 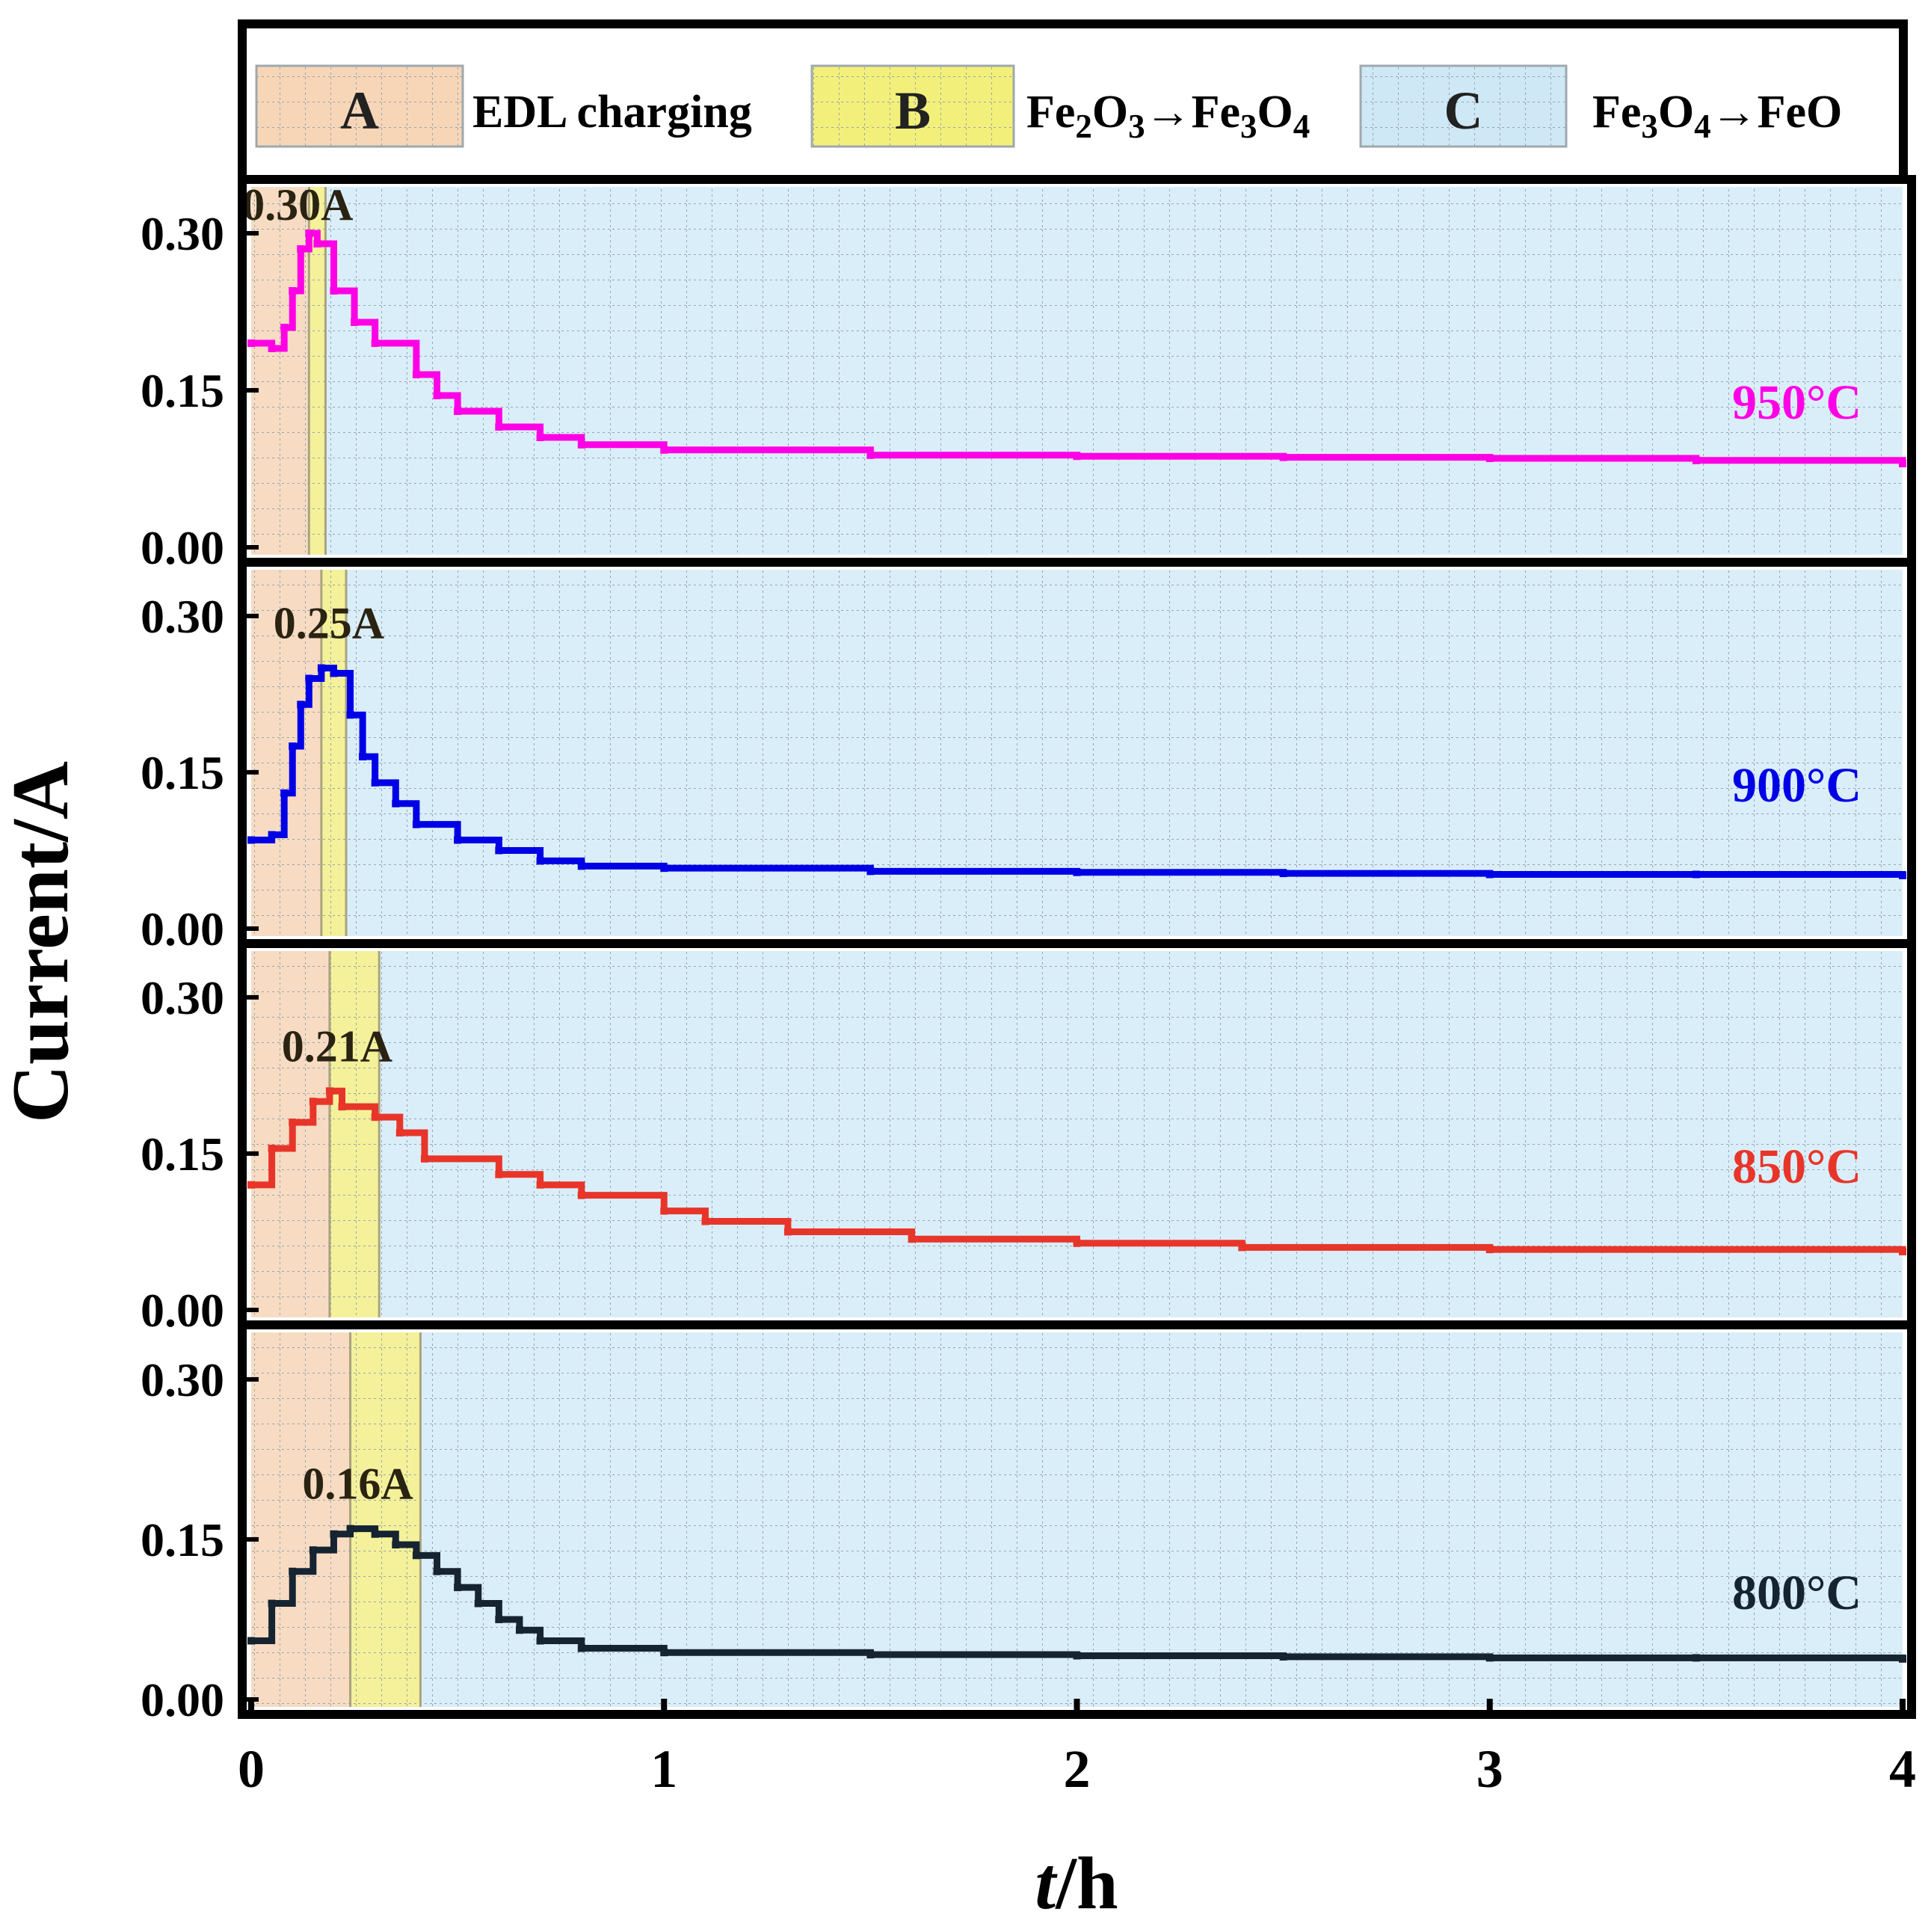 What do you see at coordinates (1463, 111) in the screenshot?
I see `legend-key-c: C` at bounding box center [1463, 111].